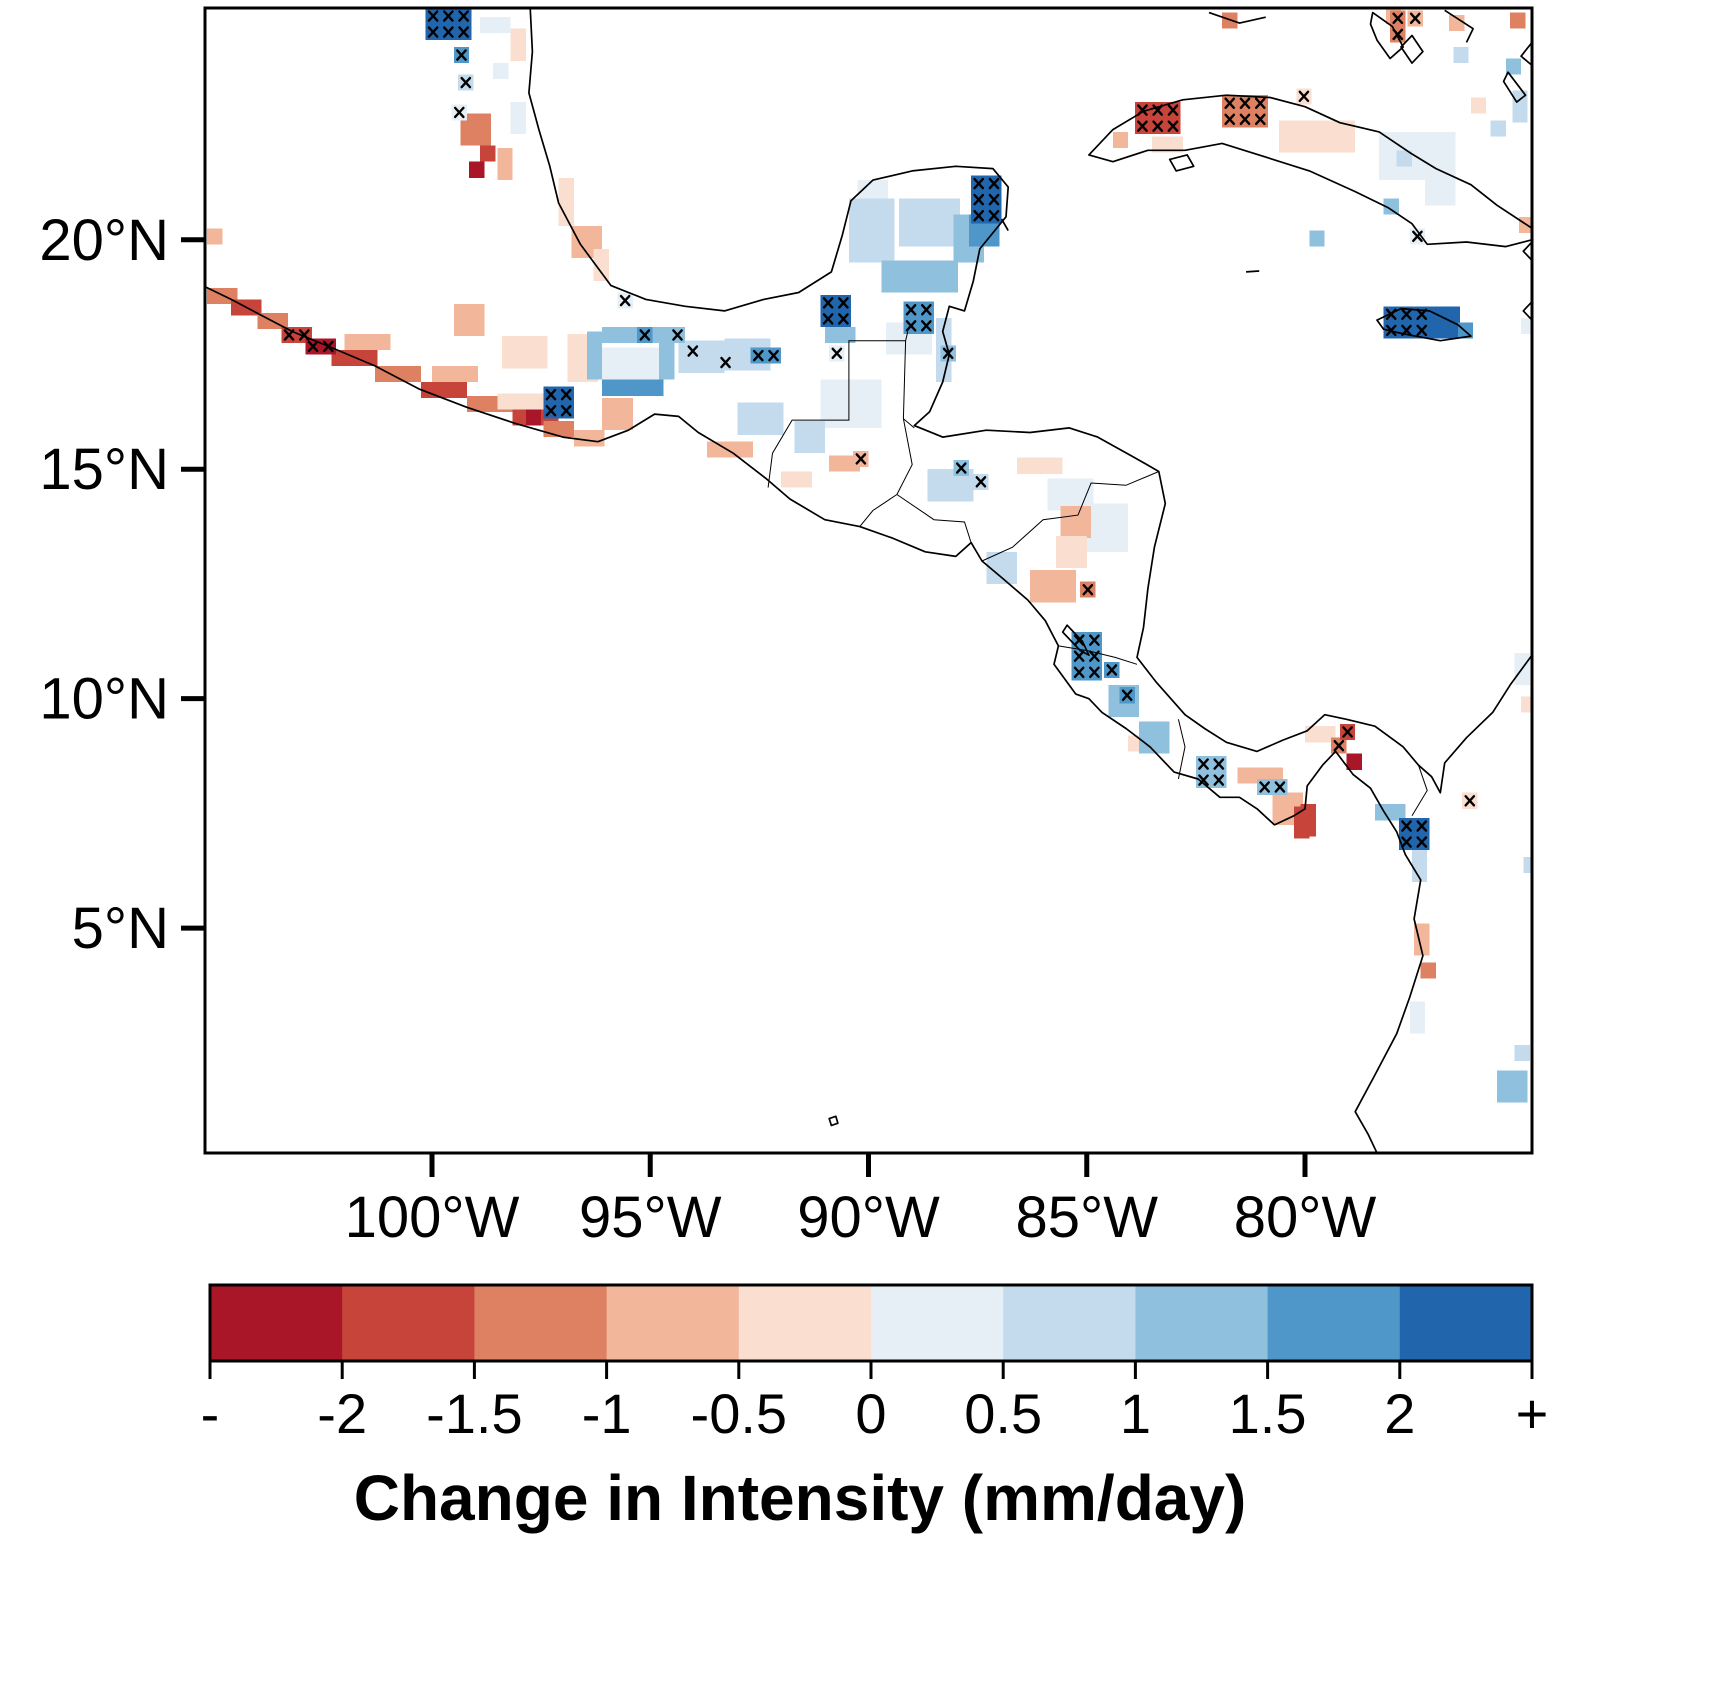 The image size is (1728, 1689). Describe the element at coordinates (210, 1413) in the screenshot. I see `colorbar-tick-label: -` at that location.